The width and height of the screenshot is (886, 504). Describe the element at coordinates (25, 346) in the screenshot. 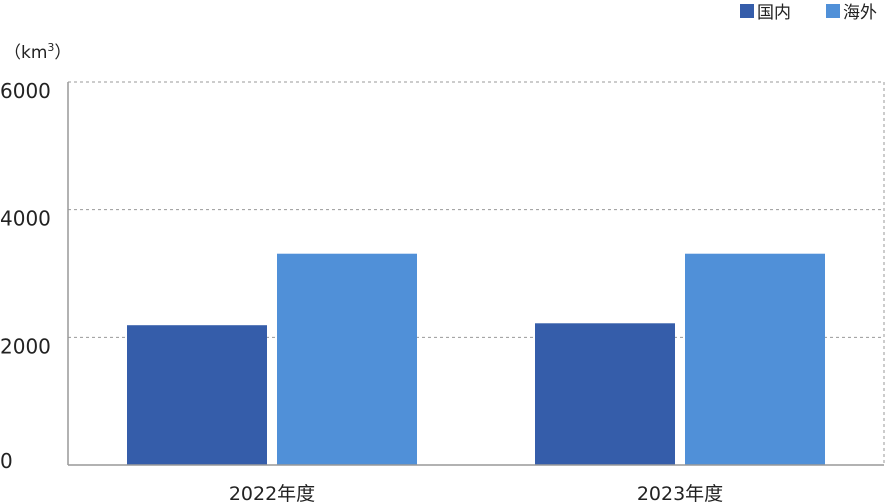

I see `y-tick-label: 2000` at that location.